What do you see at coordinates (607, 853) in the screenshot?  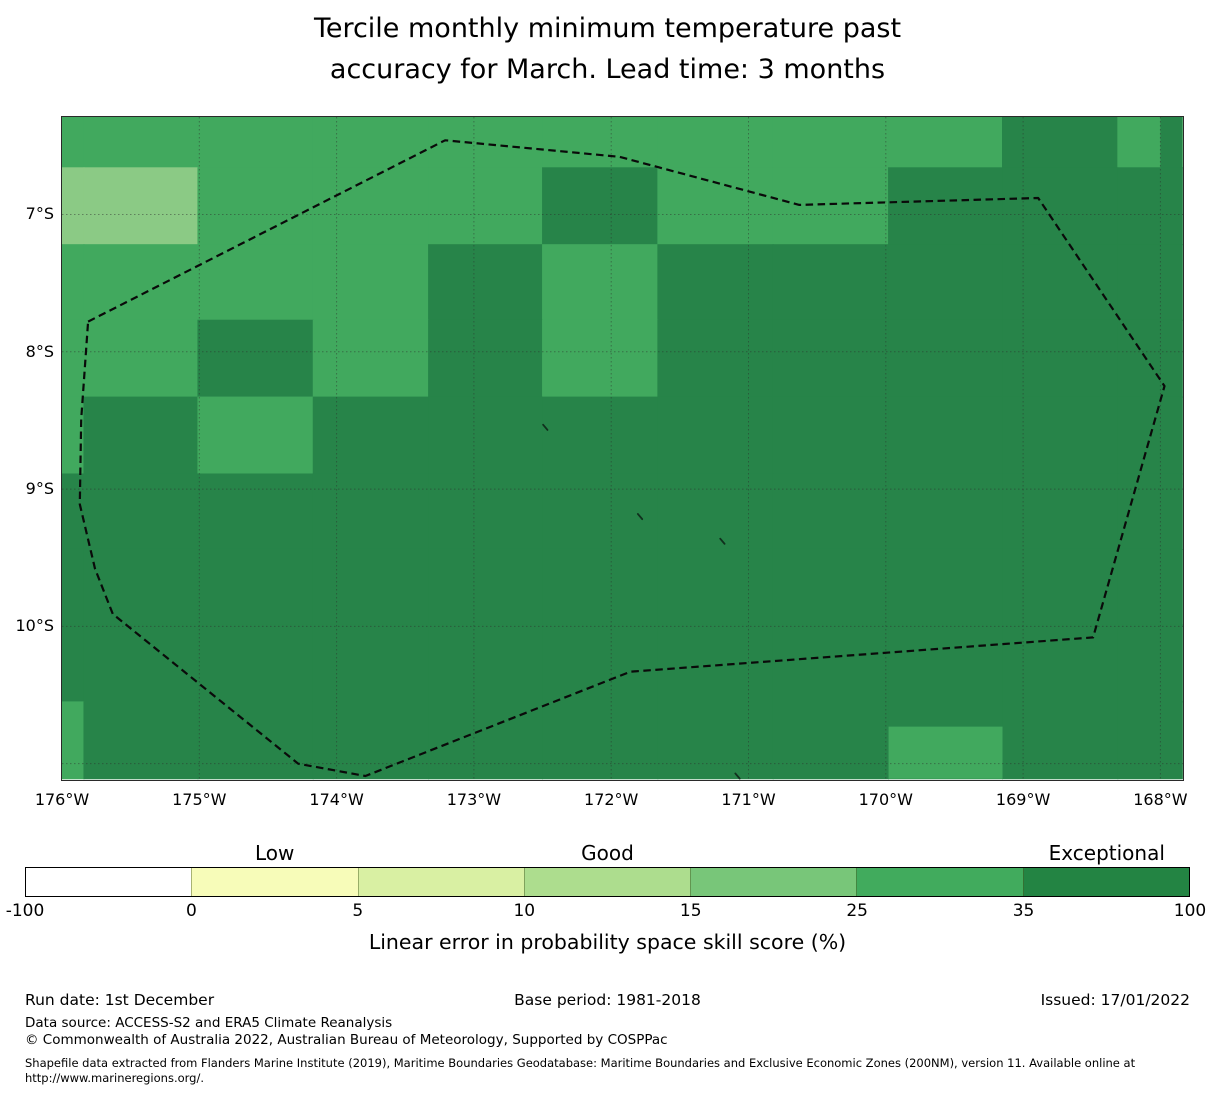 I see `colorbar-category-label: Good` at bounding box center [607, 853].